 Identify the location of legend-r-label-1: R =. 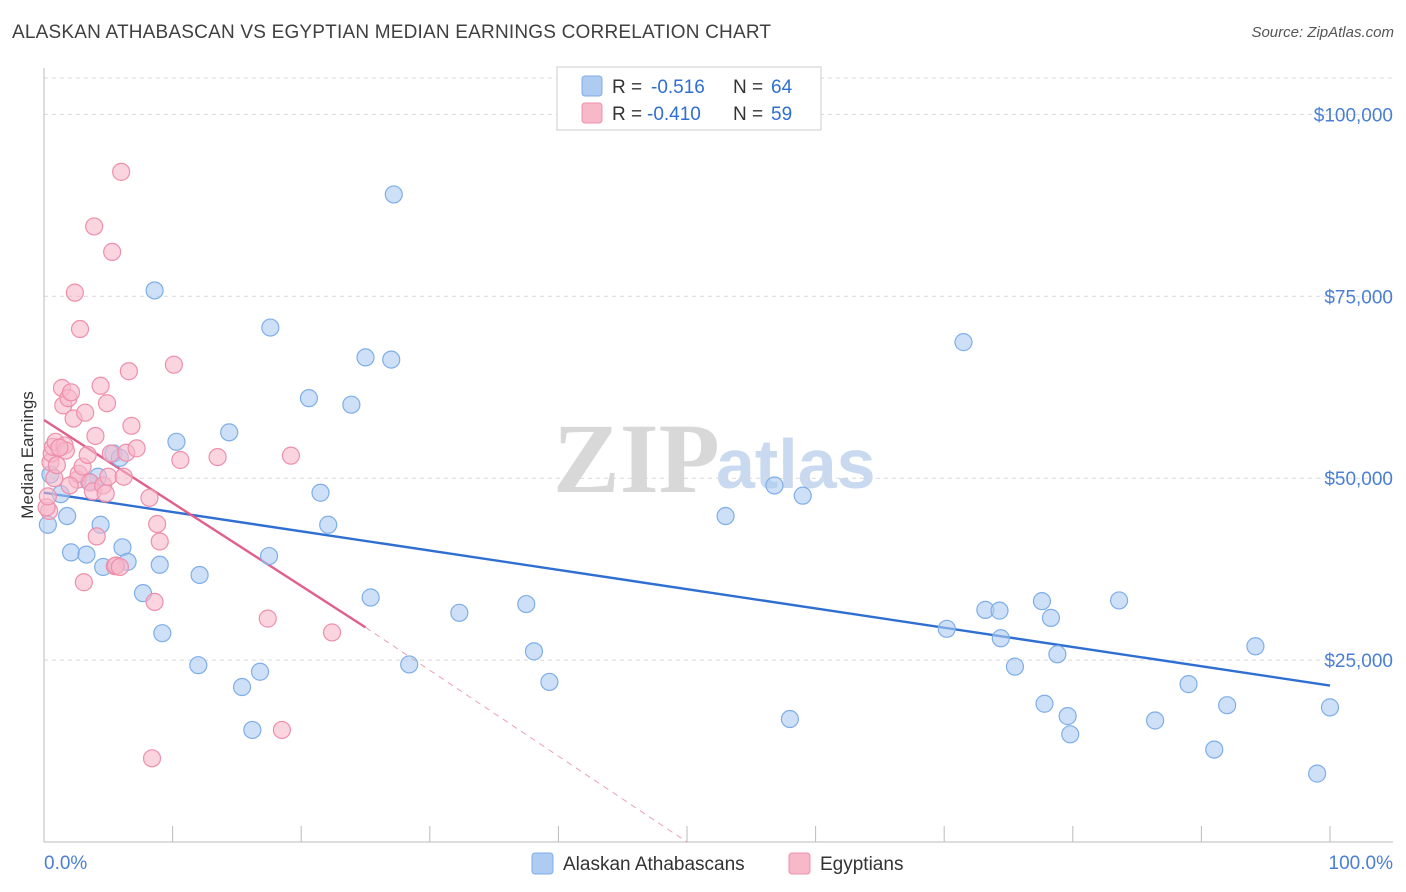
(627, 87).